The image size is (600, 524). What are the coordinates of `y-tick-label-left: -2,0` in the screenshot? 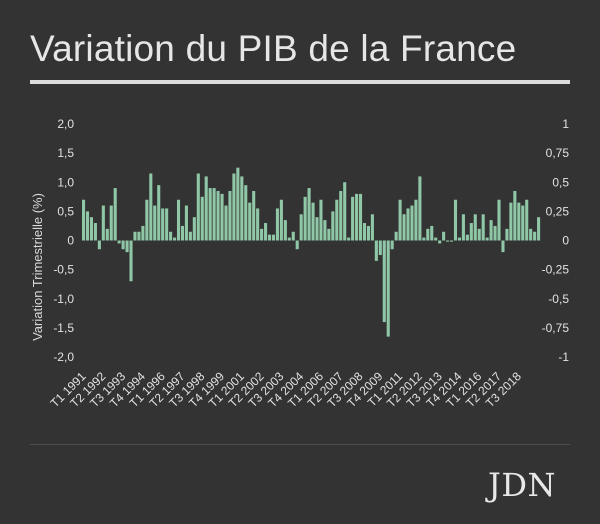 It's located at (63, 357).